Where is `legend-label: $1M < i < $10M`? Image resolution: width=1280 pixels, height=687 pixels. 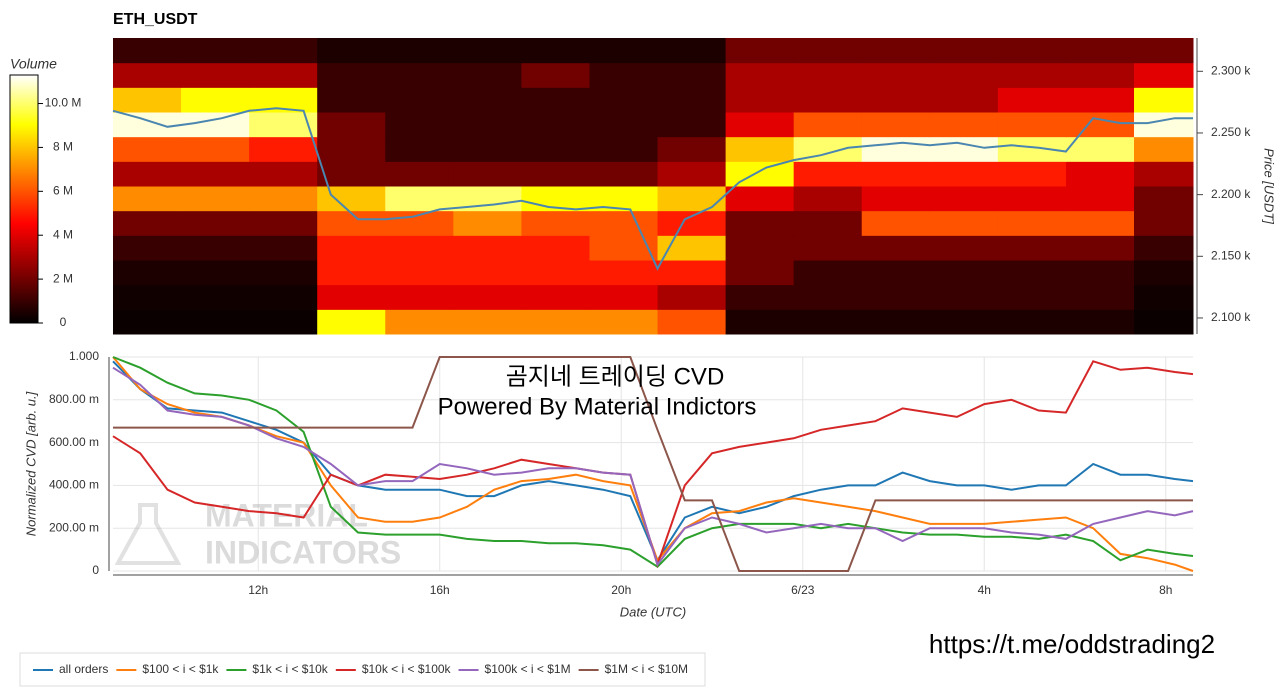 legend-label: $1M < i < $10M is located at coordinates (646, 669).